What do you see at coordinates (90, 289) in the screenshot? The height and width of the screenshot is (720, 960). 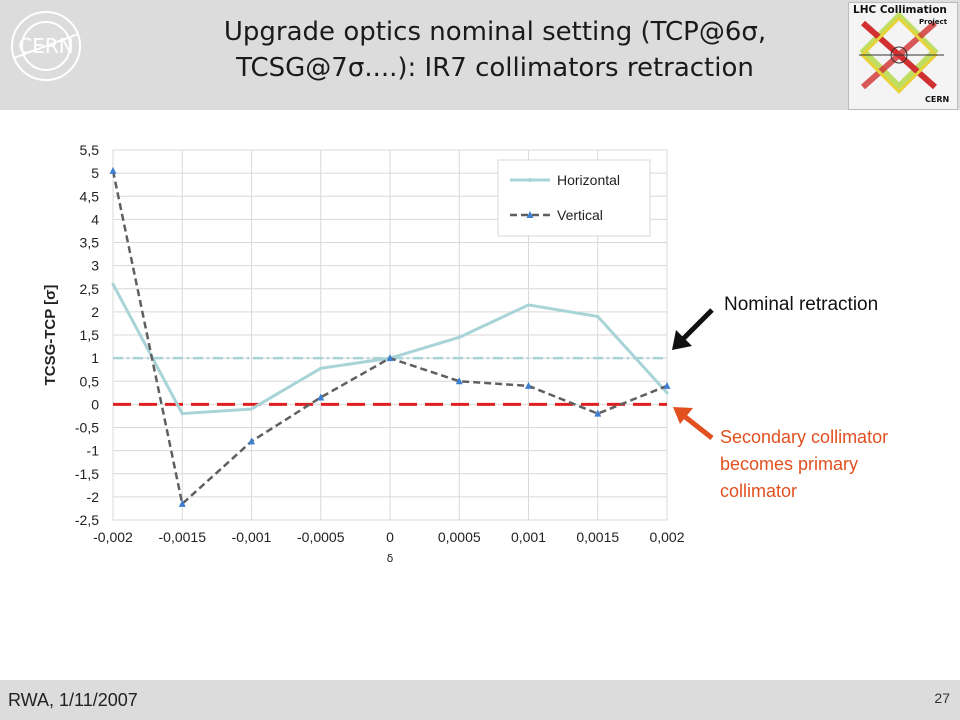 I see `y-tick-label: 2,5` at bounding box center [90, 289].